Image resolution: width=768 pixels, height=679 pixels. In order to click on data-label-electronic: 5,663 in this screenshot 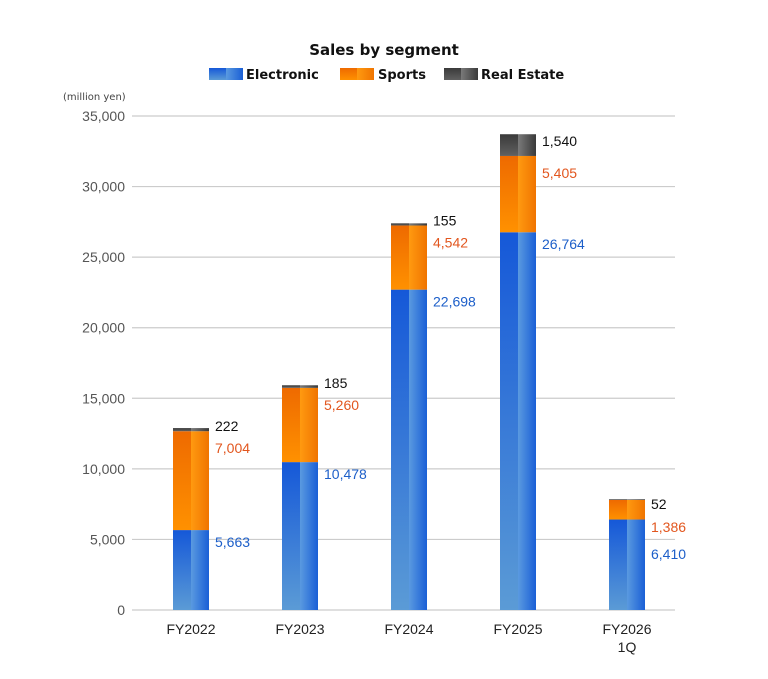, I will do `click(232, 542)`.